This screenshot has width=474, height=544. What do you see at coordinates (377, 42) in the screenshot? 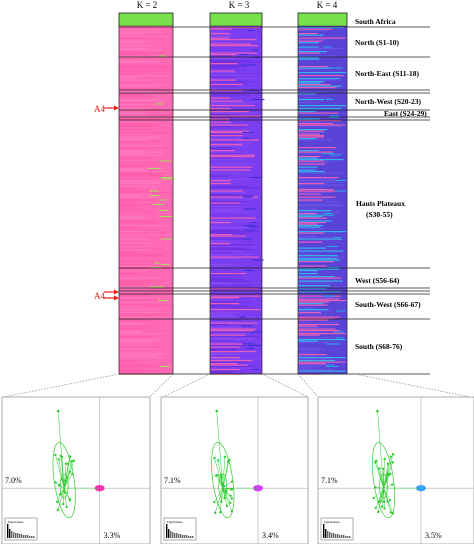
I see `region-label-north: North (S1-10)` at bounding box center [377, 42].